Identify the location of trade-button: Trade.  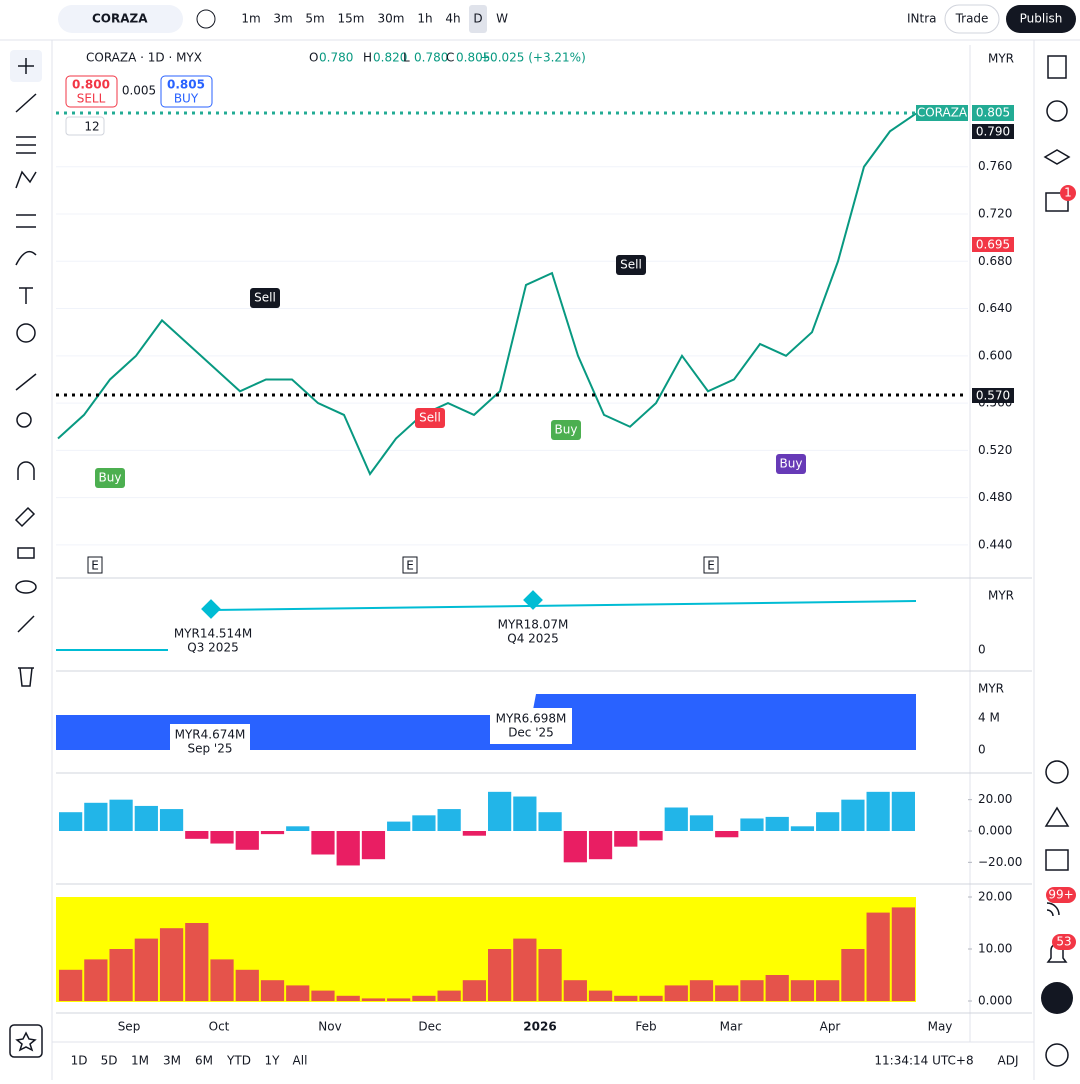
(972, 19).